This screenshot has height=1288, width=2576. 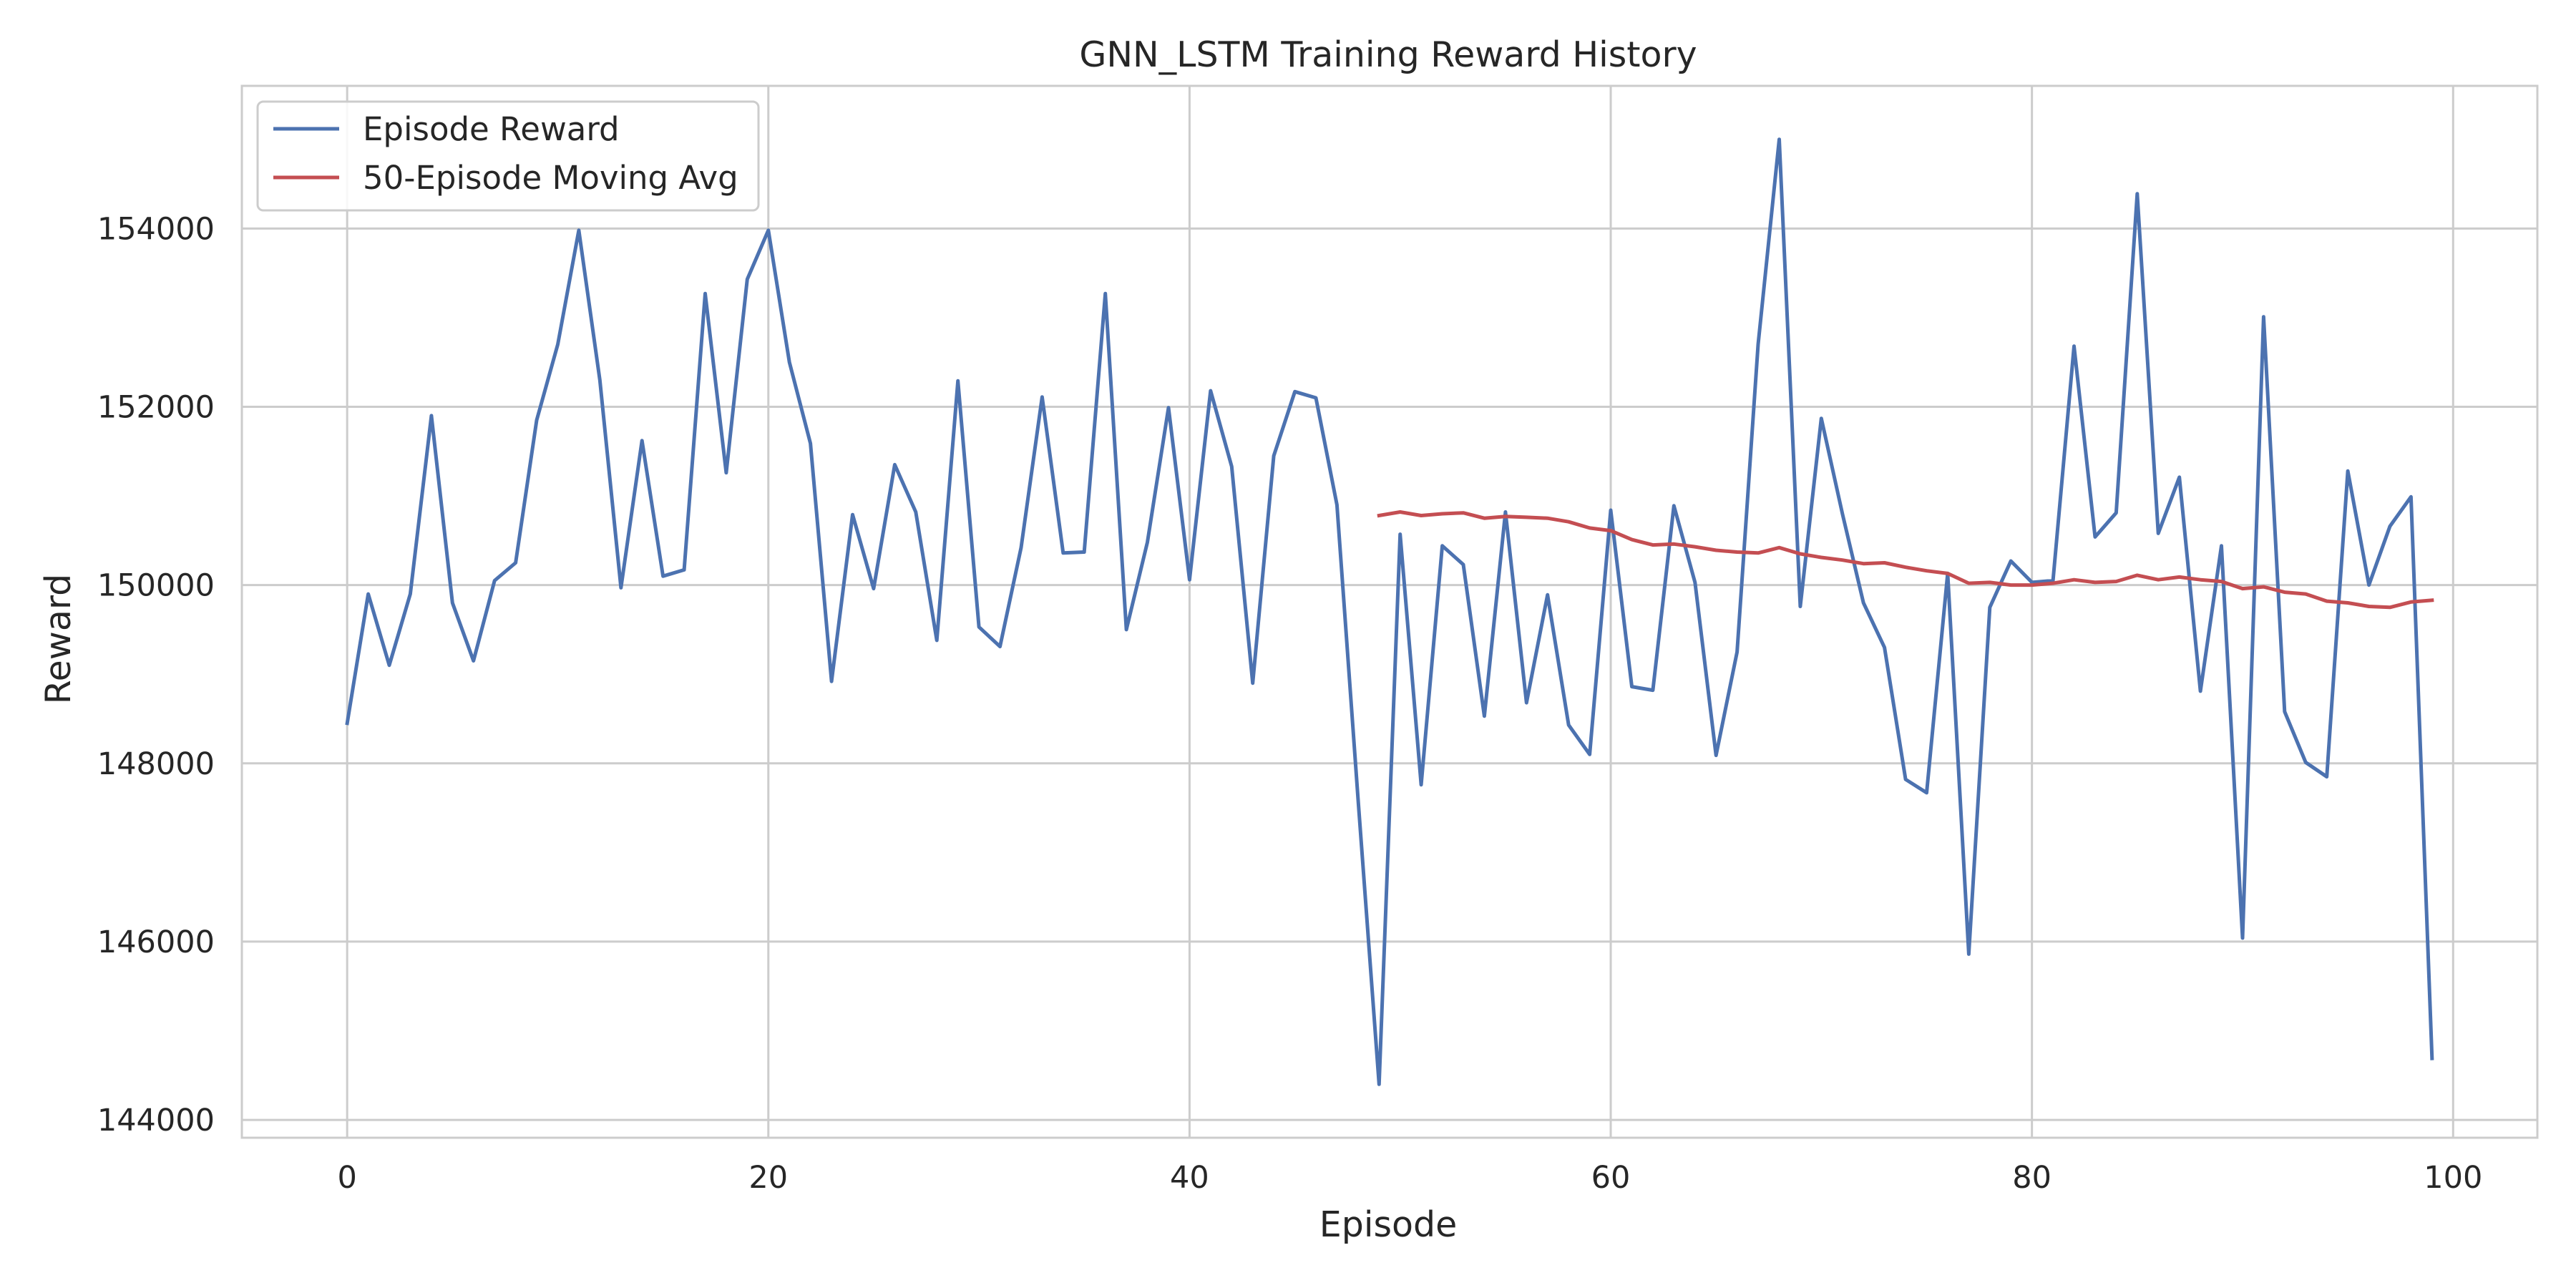 What do you see at coordinates (1189, 1178) in the screenshot?
I see `x-tick-label: 40` at bounding box center [1189, 1178].